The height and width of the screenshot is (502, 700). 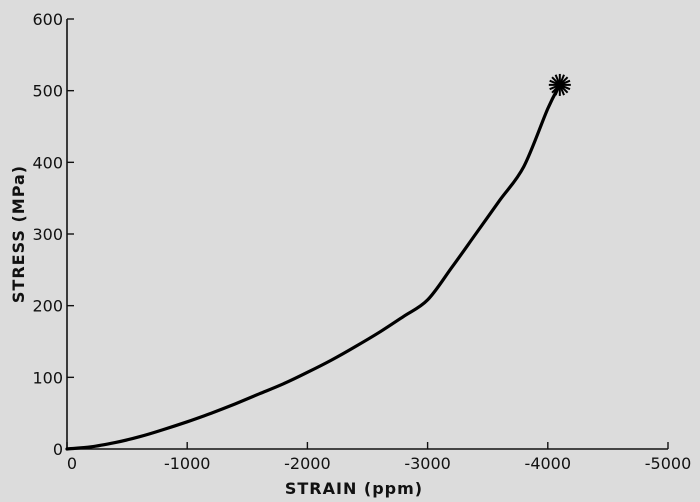 What do you see at coordinates (427, 463) in the screenshot?
I see `x-tick-label: -3000` at bounding box center [427, 463].